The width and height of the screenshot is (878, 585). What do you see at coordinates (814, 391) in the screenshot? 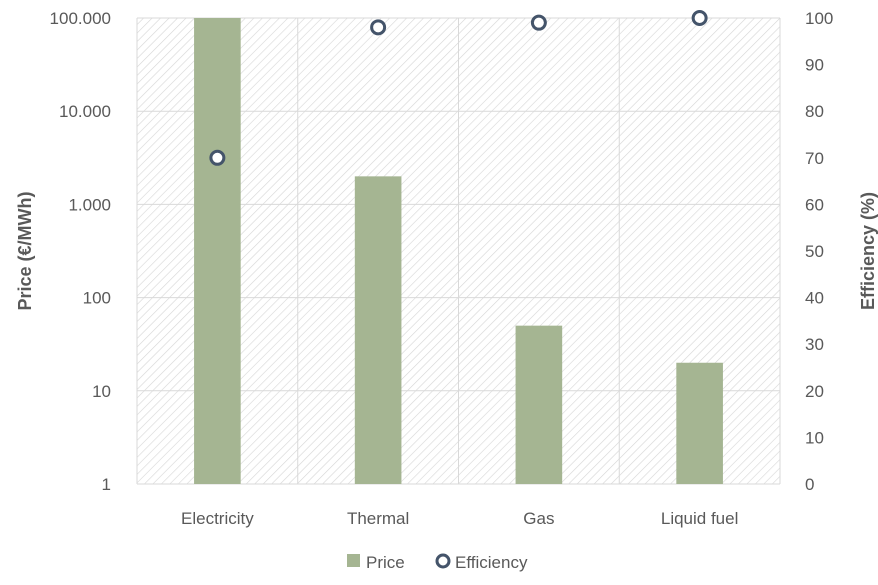
I see `right-axis-tick-label: 20` at bounding box center [814, 391].